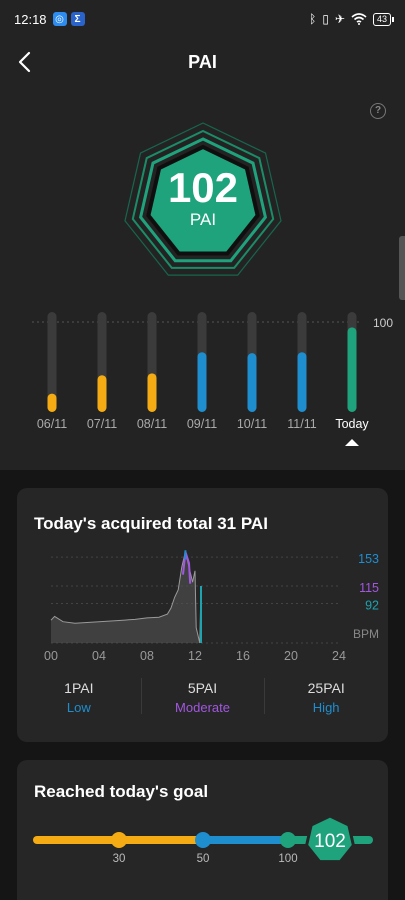 The image size is (405, 900). Describe the element at coordinates (202, 19) in the screenshot. I see `status-bar: 12:18 ◎ Σ ᛒ ▯ ✈ 43` at that location.